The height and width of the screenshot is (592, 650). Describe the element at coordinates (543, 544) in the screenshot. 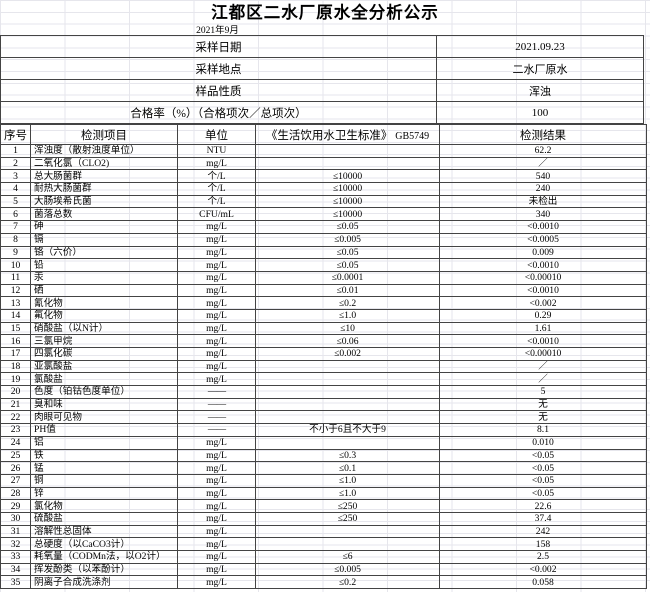

I see `cell-result: 158` at that location.